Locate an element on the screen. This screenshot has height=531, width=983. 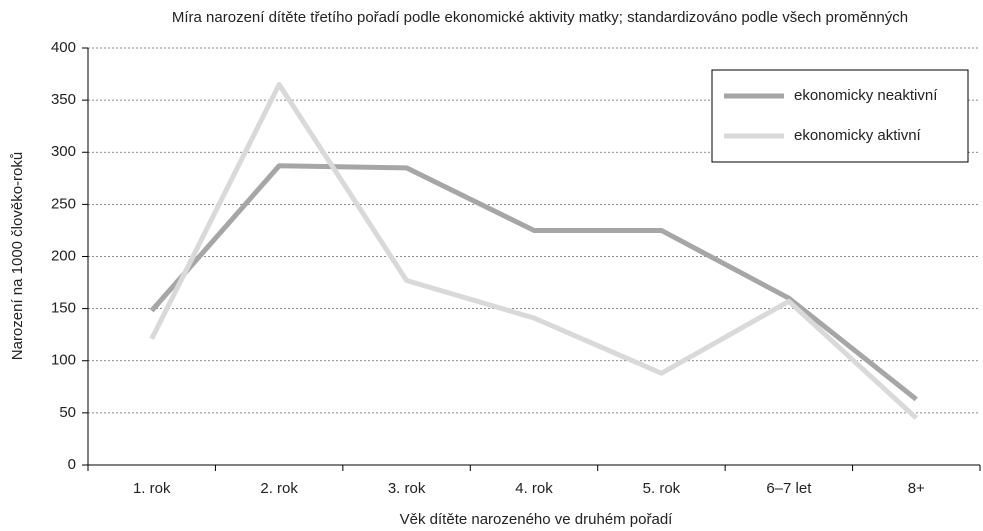
y-tick-label: 100 is located at coordinates (63, 360).